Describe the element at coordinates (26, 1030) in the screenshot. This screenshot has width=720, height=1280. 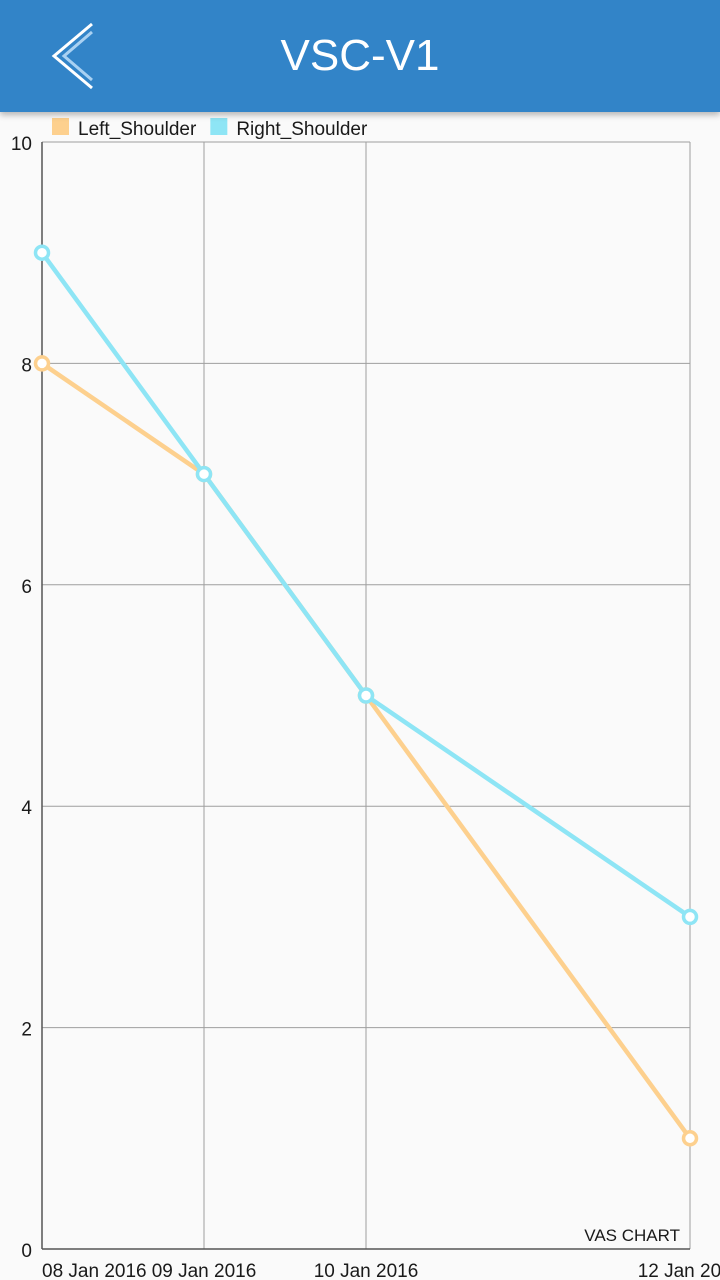
I see `y-tick-label: 2` at that location.